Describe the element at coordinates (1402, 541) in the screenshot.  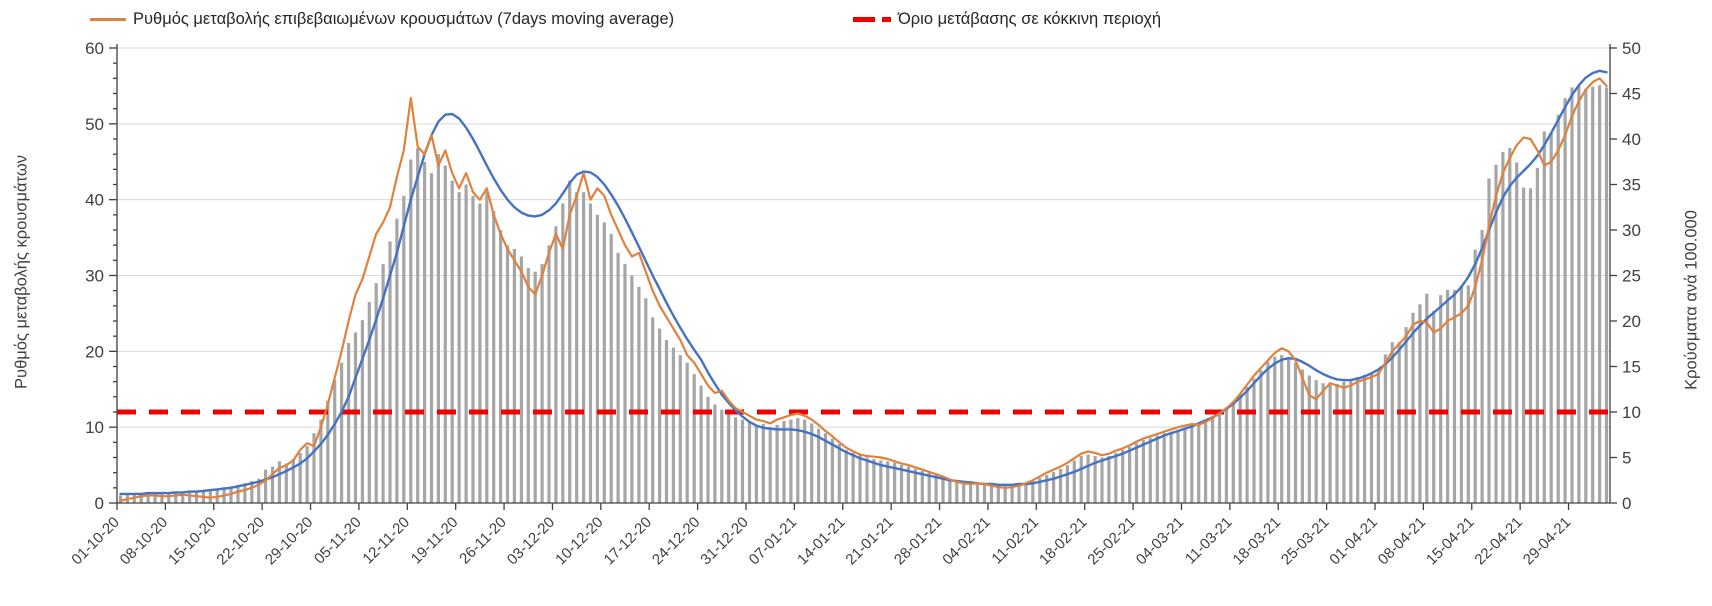
I see `svg-text: 08-04-21` at that location.